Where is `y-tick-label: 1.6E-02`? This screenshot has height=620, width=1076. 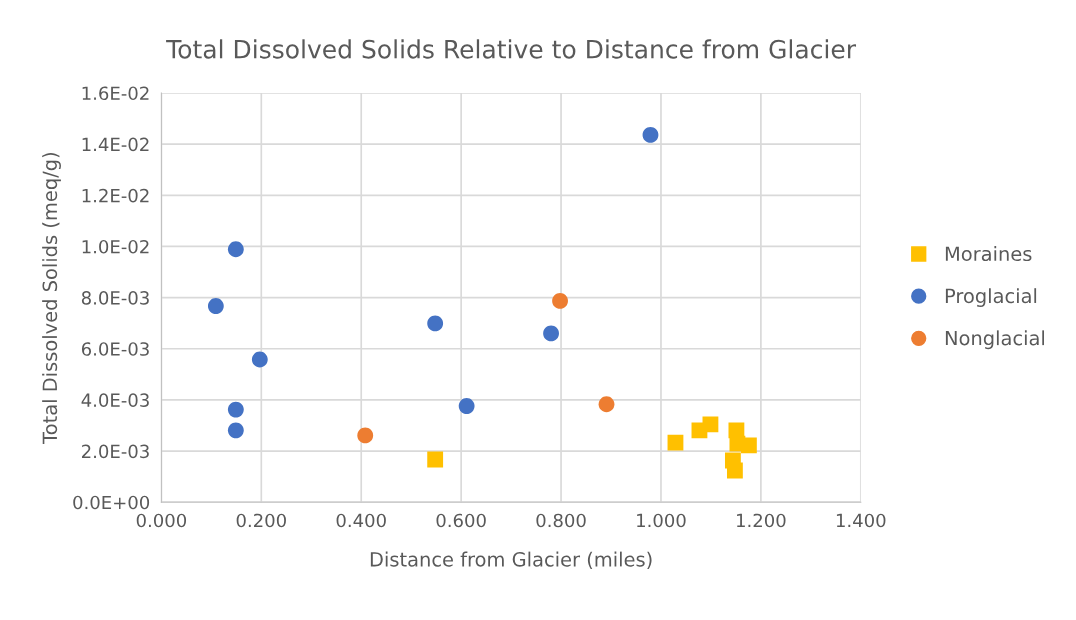
y-tick-label: 1.6E-02 is located at coordinates (115, 93).